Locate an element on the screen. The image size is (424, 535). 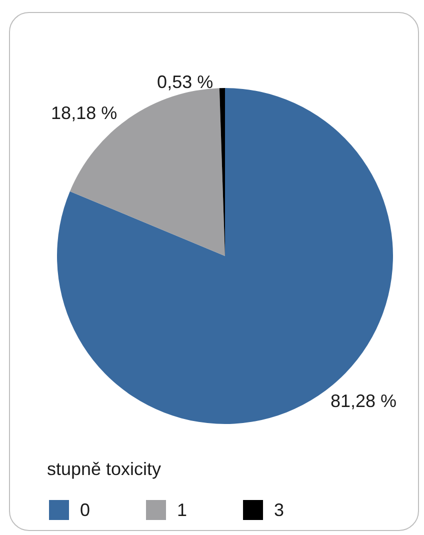
data-label: 0,53 % is located at coordinates (185, 82).